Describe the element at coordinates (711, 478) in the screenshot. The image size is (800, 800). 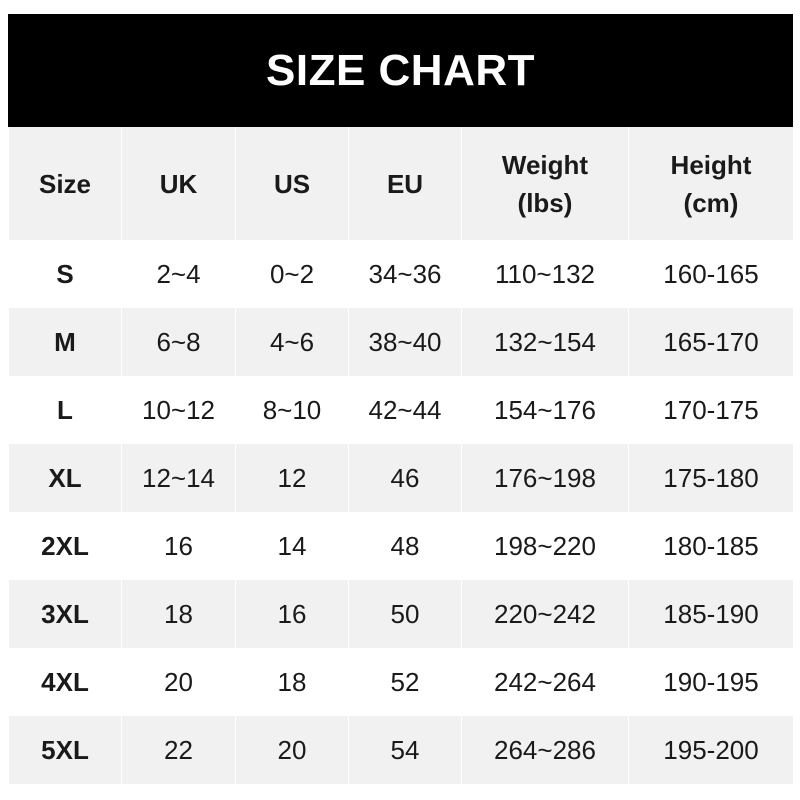
I see `cell-height: 175-180` at that location.